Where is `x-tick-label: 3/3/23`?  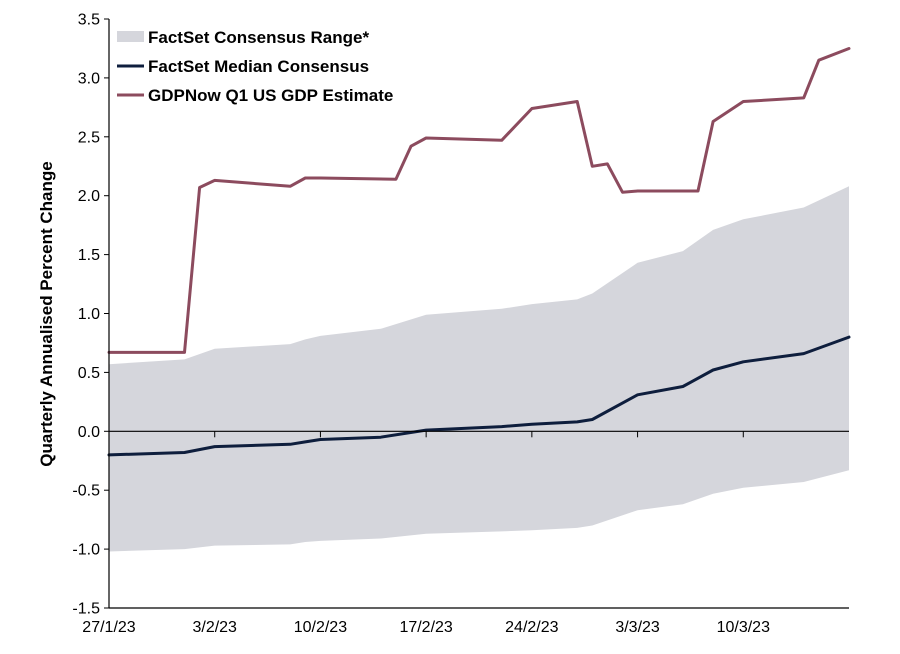
x-tick-label: 3/3/23 is located at coordinates (637, 627).